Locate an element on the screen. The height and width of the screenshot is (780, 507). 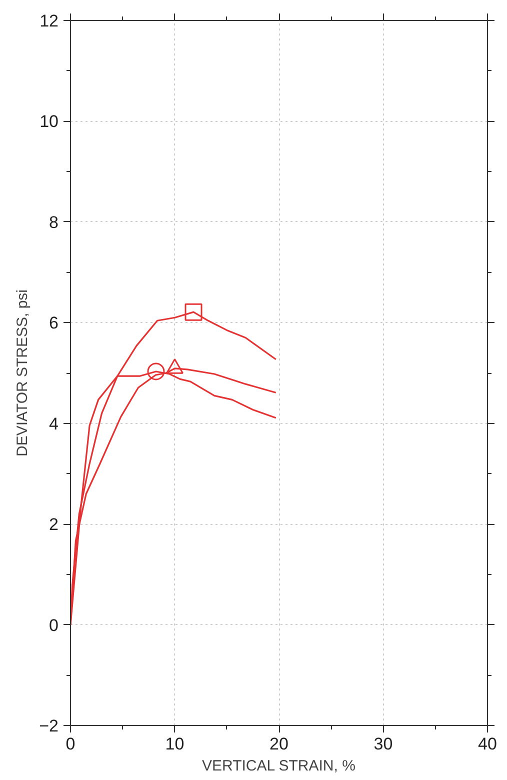
y-tick-label: 10 is located at coordinates (49, 122).